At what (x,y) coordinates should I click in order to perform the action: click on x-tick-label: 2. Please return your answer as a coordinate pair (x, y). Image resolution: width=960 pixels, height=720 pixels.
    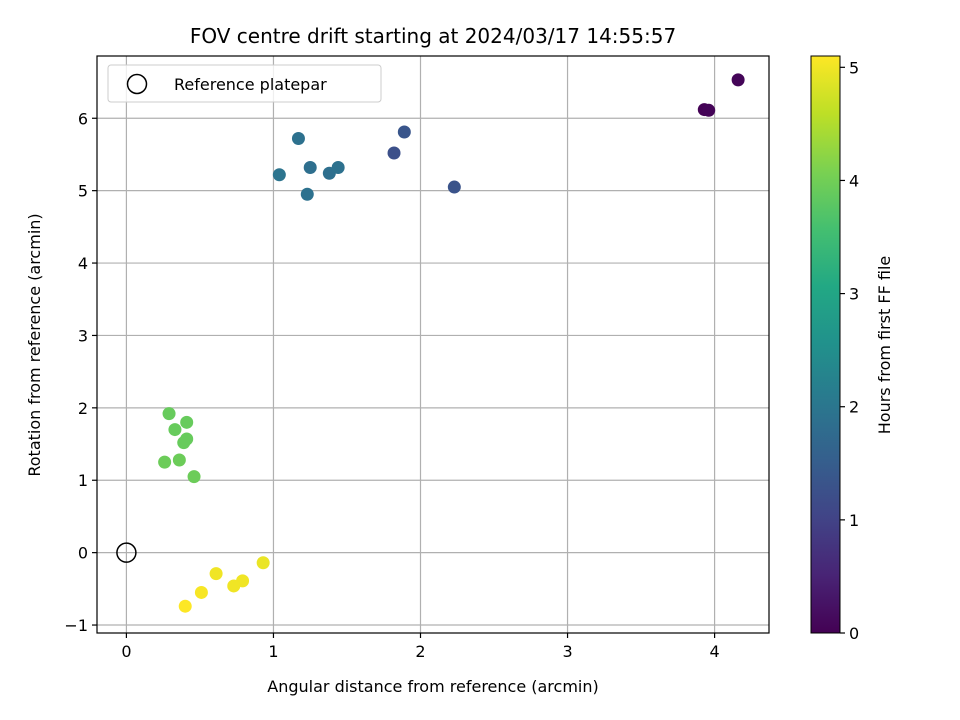
    Looking at the image, I should click on (420, 651).